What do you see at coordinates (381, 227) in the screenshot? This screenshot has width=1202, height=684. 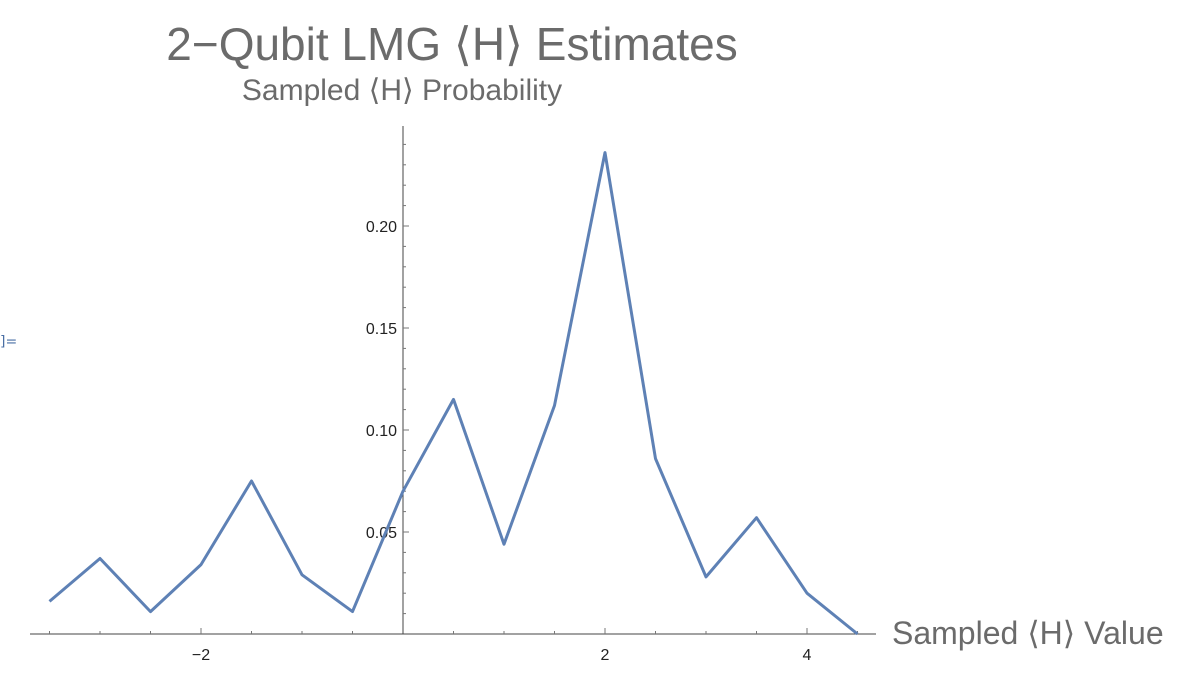 I see `y-tick-label: 0.20` at bounding box center [381, 227].